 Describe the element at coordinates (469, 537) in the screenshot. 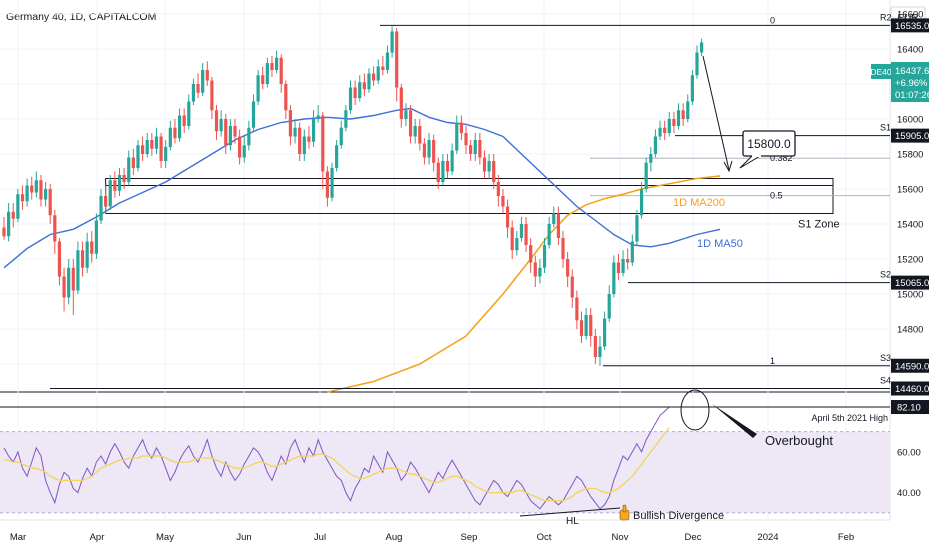

I see `time-tick-label: Sep` at that location.